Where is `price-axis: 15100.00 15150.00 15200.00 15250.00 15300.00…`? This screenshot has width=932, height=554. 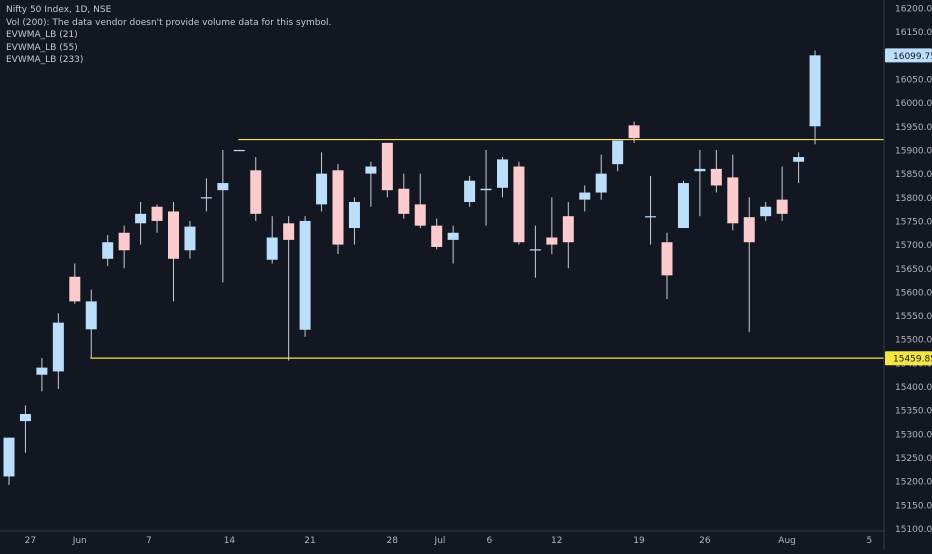 price-axis: 15100.00 15150.00 15200.00 15250.00 15300.00… is located at coordinates (913, 270).